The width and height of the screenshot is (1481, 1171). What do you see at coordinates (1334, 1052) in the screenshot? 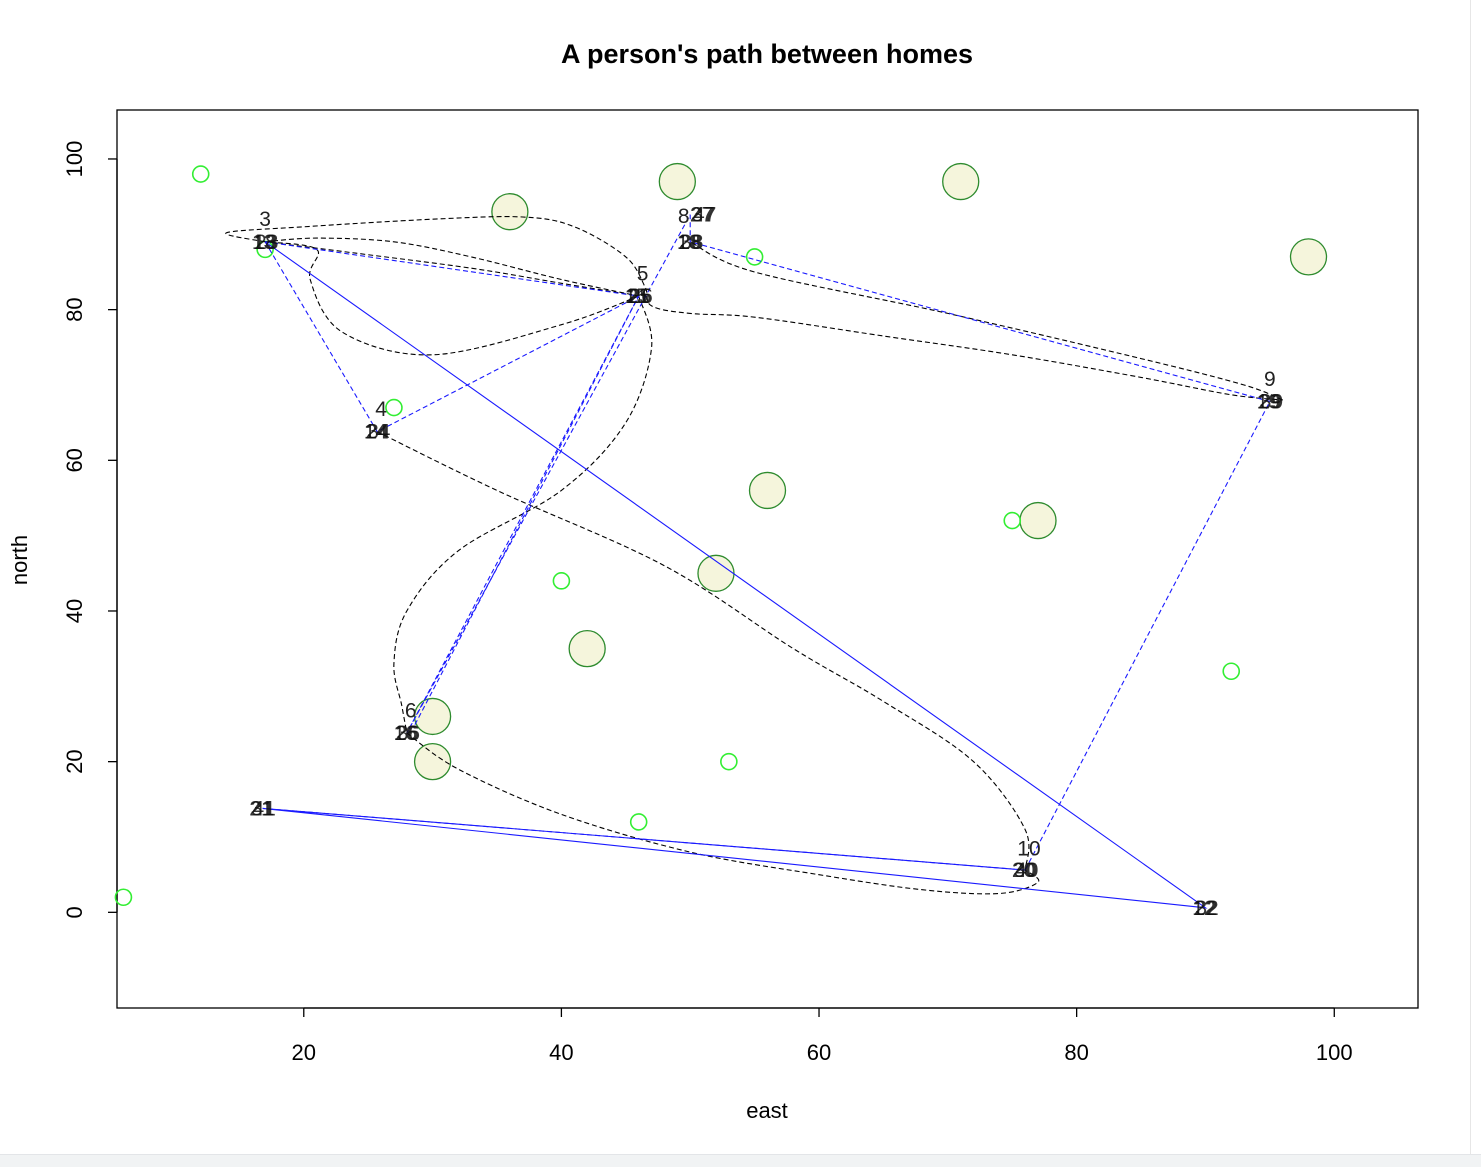
I see `x-tick-label: 100` at bounding box center [1334, 1052].